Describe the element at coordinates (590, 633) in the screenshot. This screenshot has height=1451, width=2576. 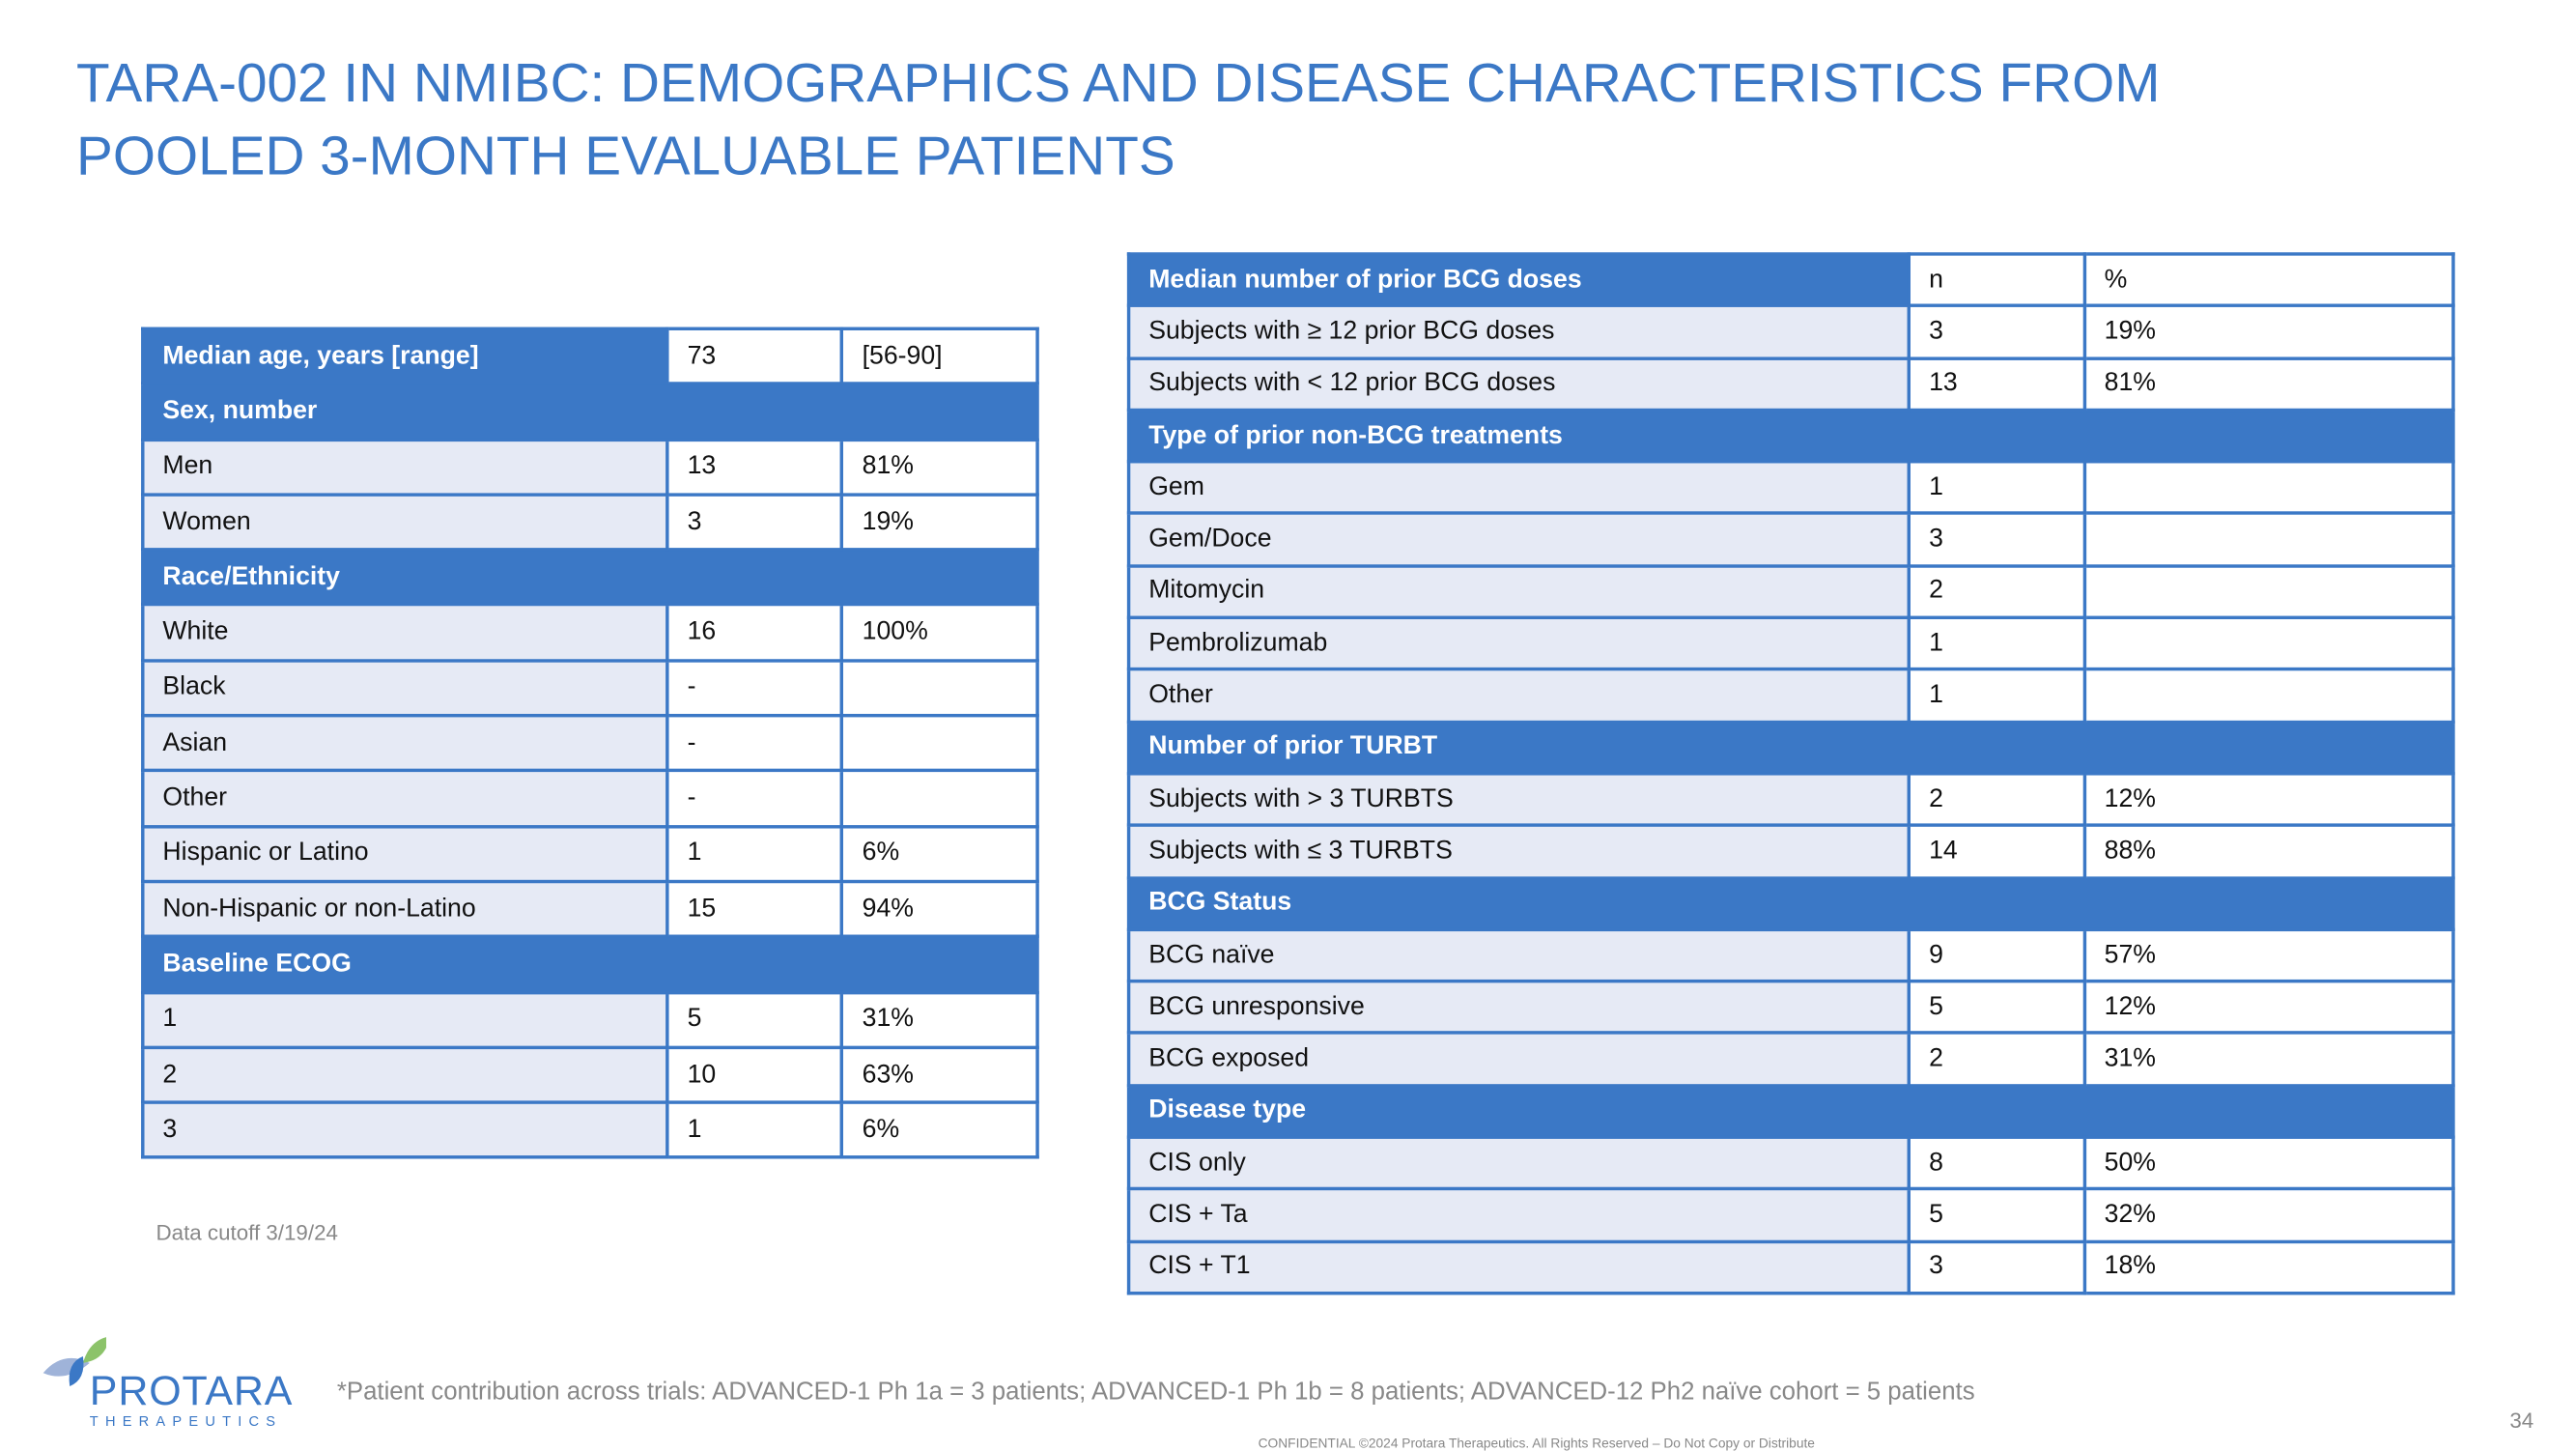
I see `table-row: White 16 100%` at that location.